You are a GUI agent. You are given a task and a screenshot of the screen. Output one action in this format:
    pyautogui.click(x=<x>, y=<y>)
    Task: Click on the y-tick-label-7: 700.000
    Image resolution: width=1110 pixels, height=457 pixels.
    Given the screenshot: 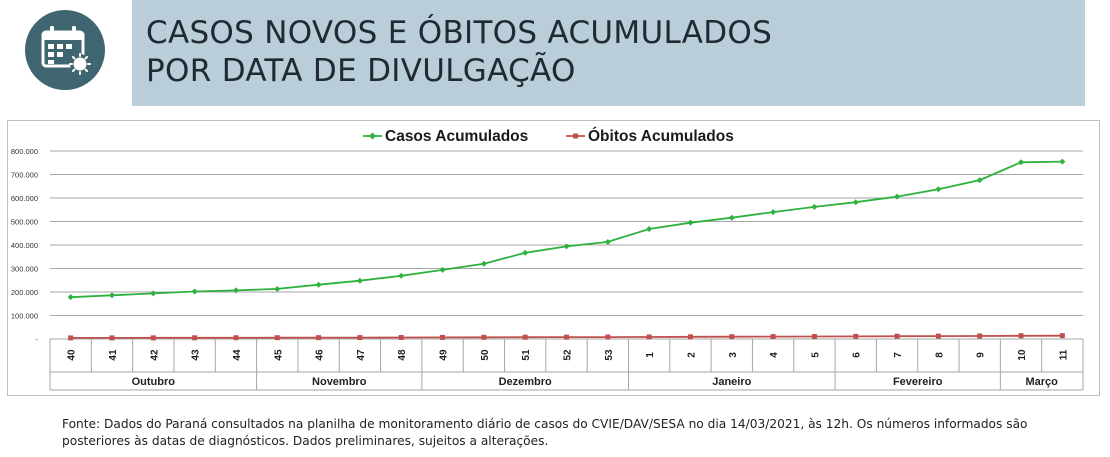 What is the action you would take?
    pyautogui.click(x=24, y=175)
    